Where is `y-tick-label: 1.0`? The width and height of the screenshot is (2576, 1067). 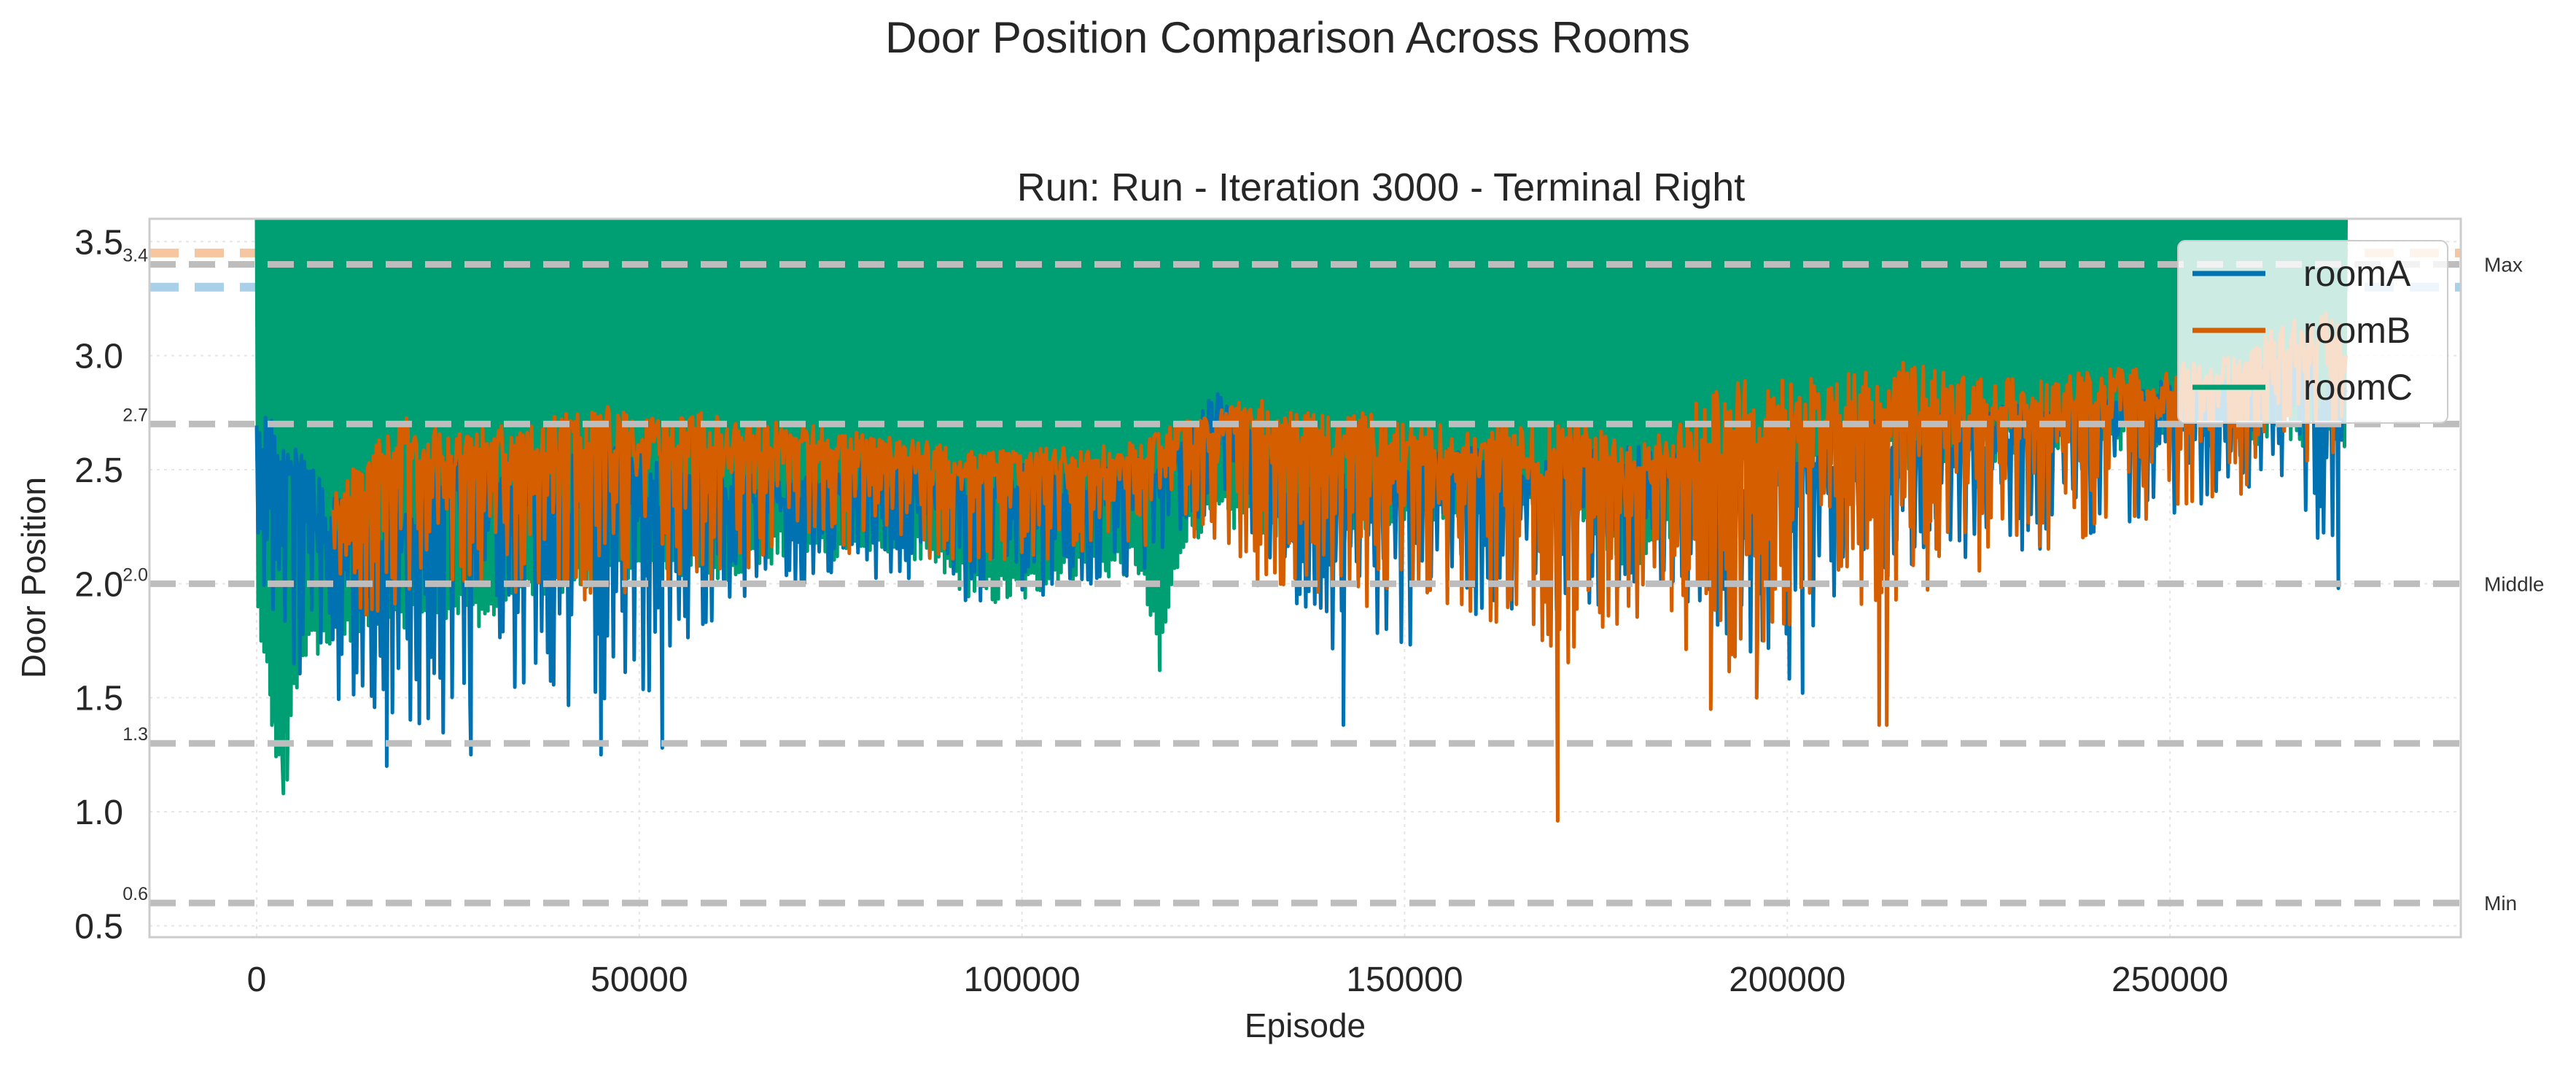
y-tick-label: 1.0 is located at coordinates (98, 813).